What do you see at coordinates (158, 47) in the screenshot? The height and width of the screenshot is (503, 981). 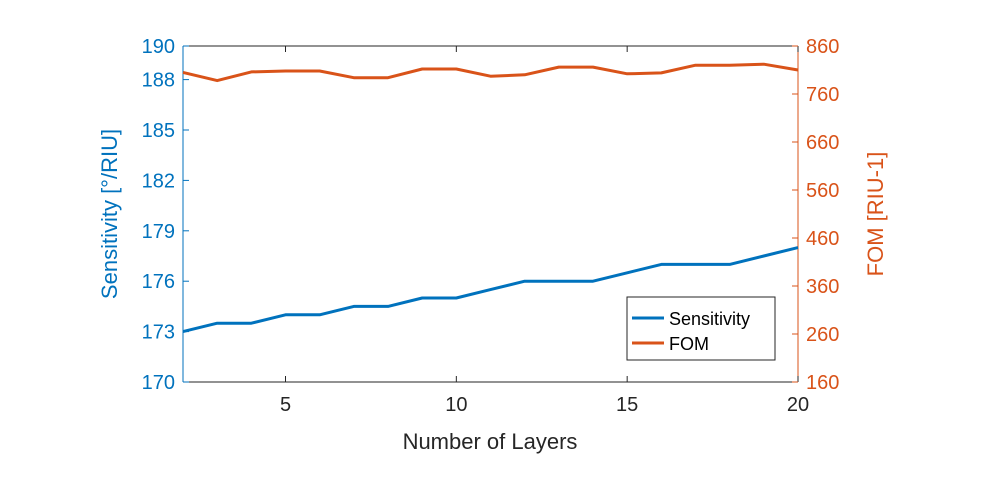 I see `left-y-tick-label: 190` at bounding box center [158, 47].